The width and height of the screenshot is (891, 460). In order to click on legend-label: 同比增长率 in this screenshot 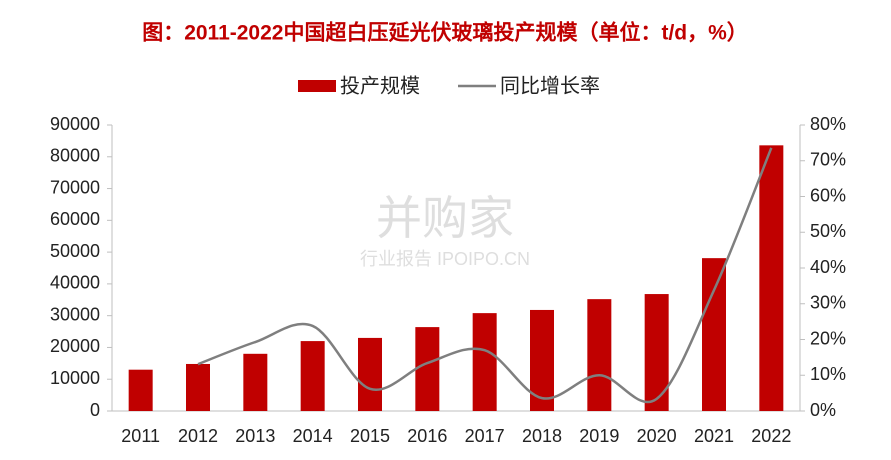, I will do `click(550, 85)`.